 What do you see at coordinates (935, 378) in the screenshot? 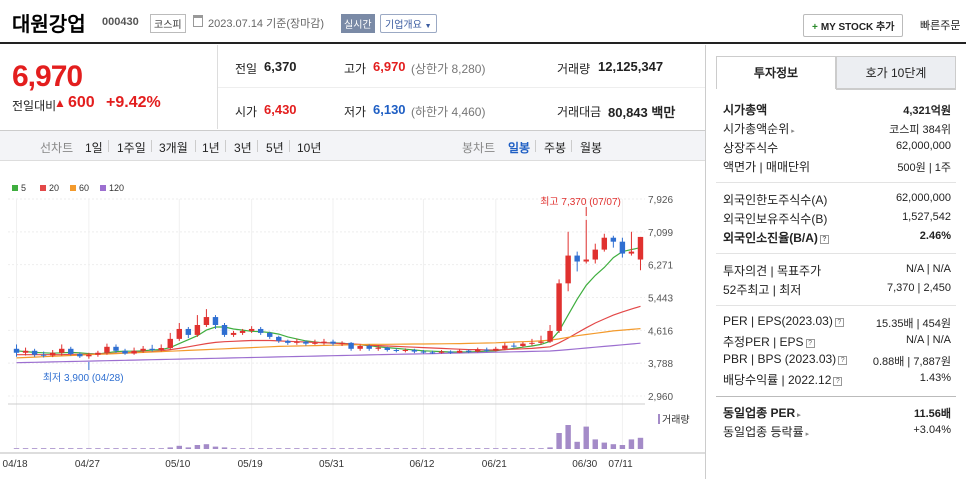
I see `div-value: 1.43%` at bounding box center [935, 378].